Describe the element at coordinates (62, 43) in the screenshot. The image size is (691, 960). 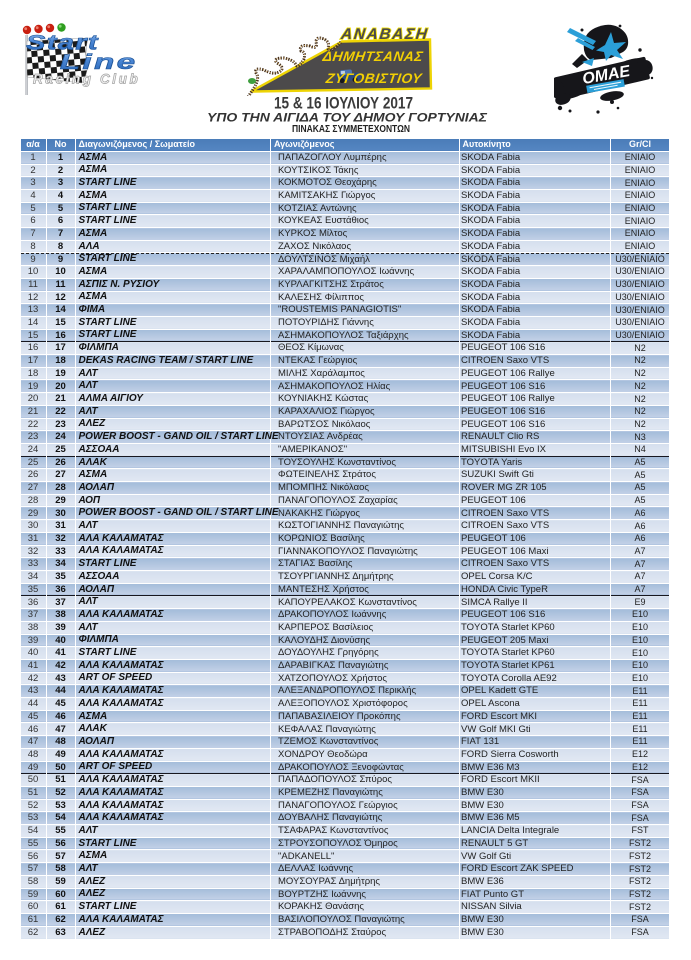
I see `svg-text: Start` at that location.